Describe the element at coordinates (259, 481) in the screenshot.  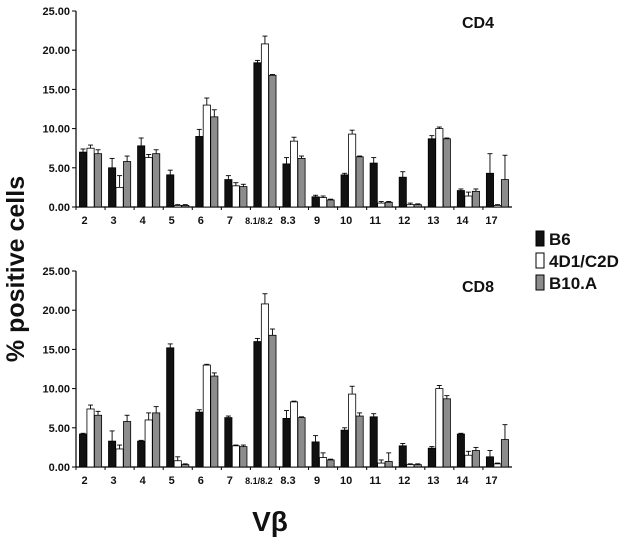
I see `cd8-x-tick-label: 8.1/8.2` at that location.